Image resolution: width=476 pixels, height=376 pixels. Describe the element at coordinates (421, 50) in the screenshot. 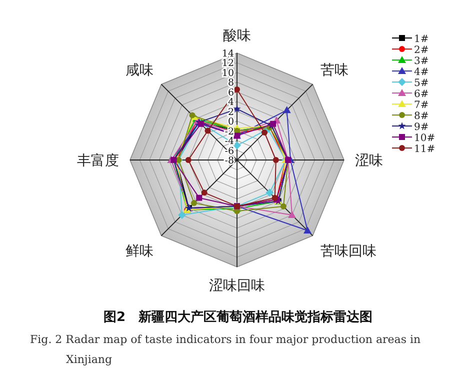

I see `legend-label: 2#` at that location.